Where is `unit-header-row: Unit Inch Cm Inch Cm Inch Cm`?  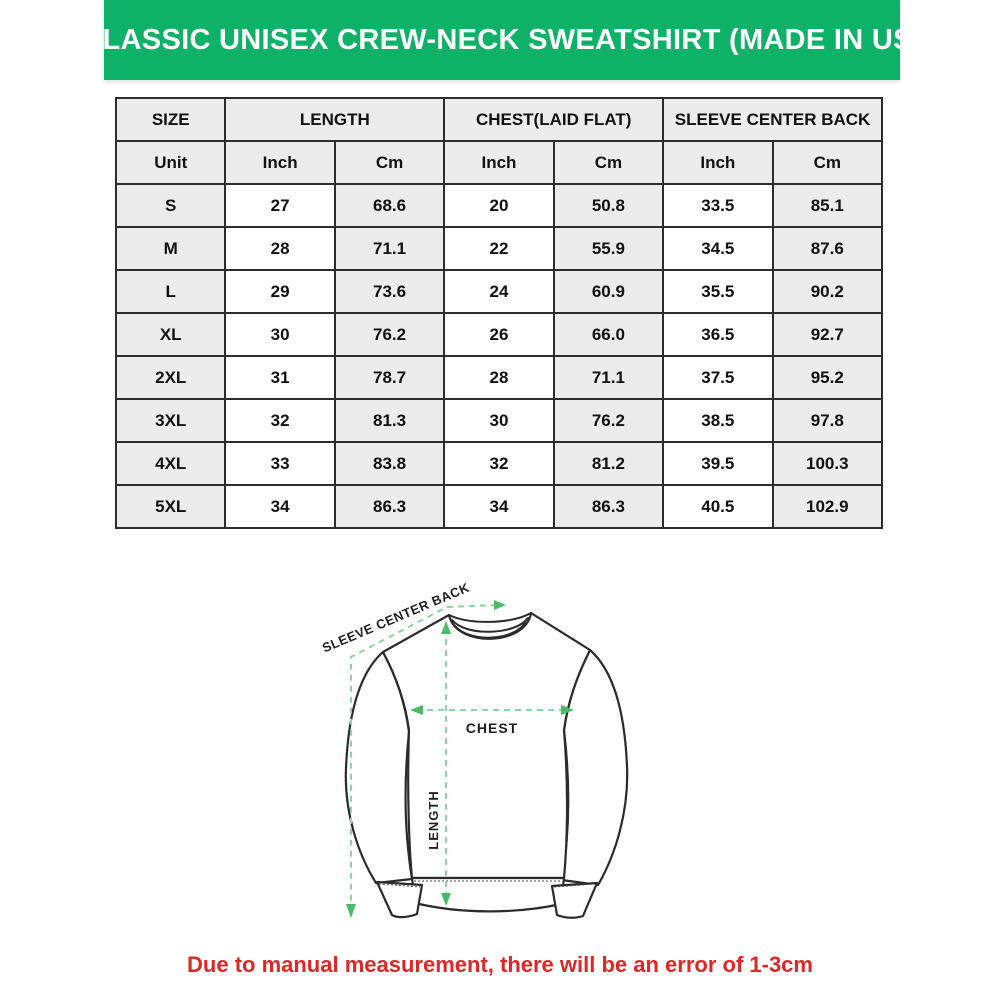 unit-header-row: Unit Inch Cm Inch Cm Inch Cm is located at coordinates (499, 162).